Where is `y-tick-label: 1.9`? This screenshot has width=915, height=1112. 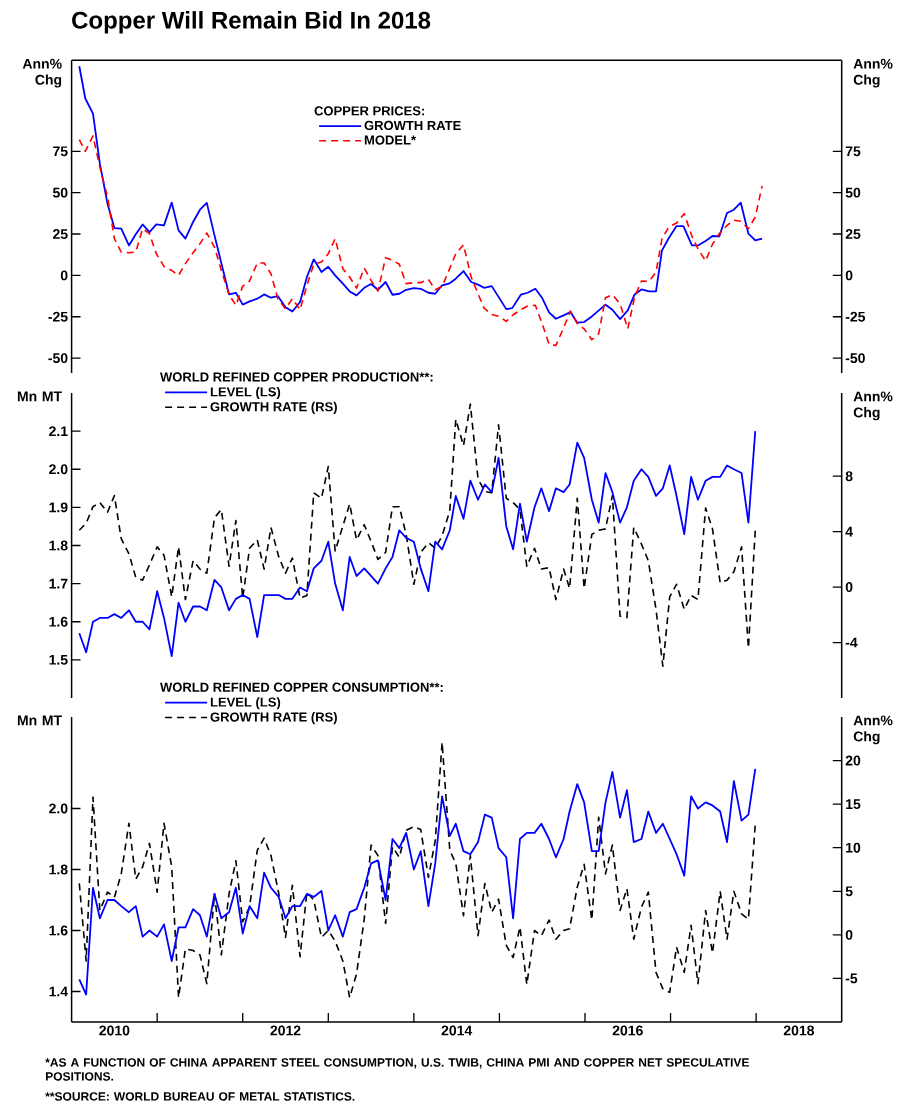 y-tick-label: 1.9 is located at coordinates (58, 507).